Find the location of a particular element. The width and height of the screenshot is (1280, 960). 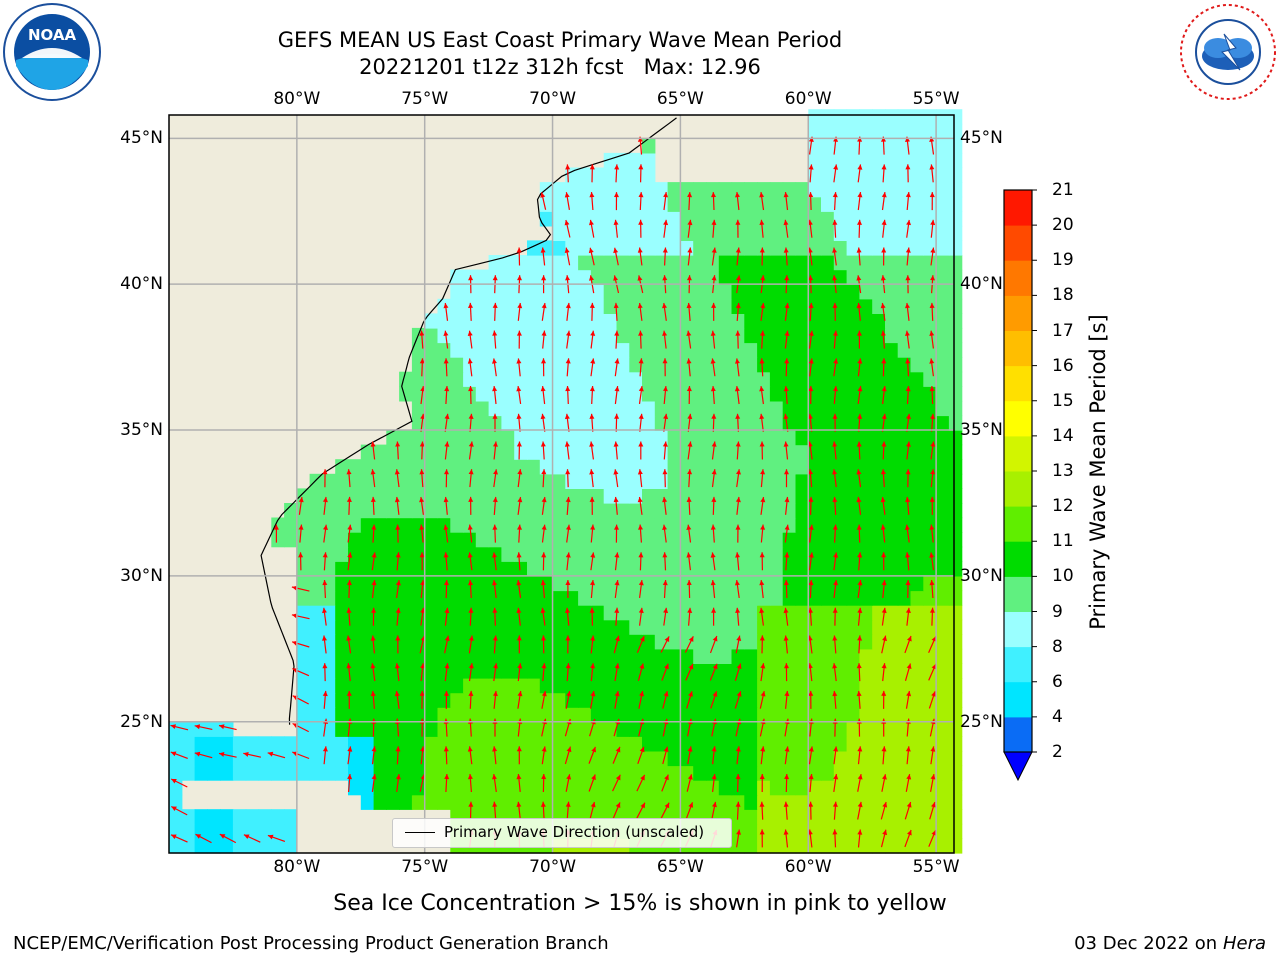

noaa-logo: NOAA is located at coordinates (52, 52).